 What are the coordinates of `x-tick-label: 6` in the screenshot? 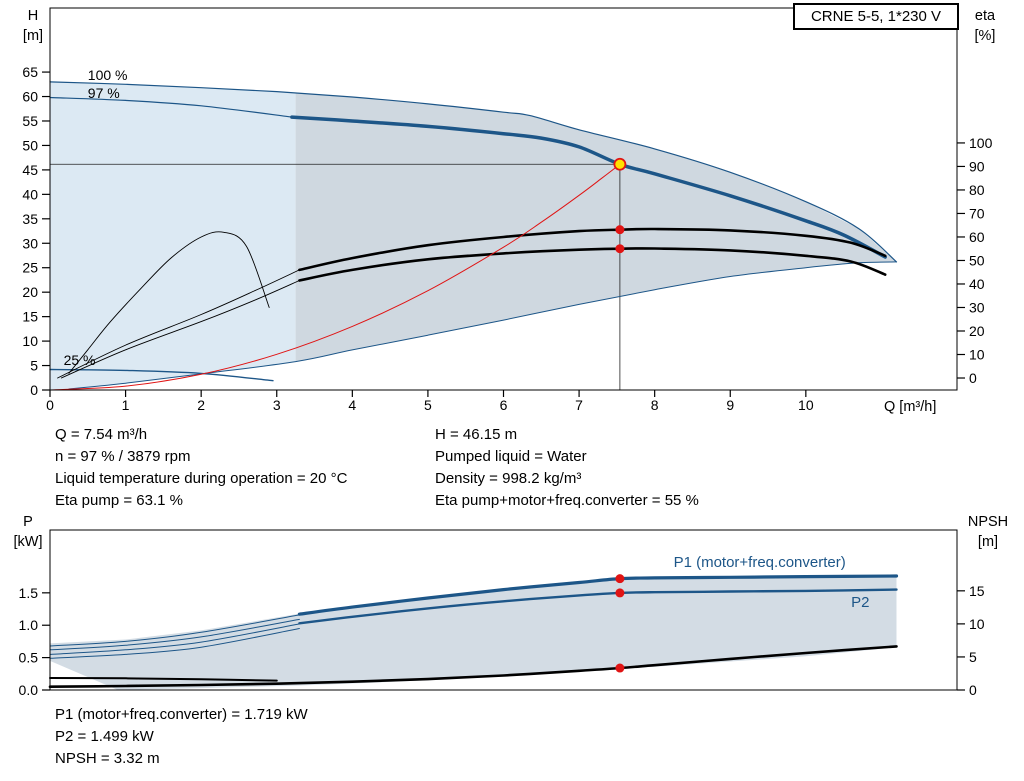 It's located at (504, 405).